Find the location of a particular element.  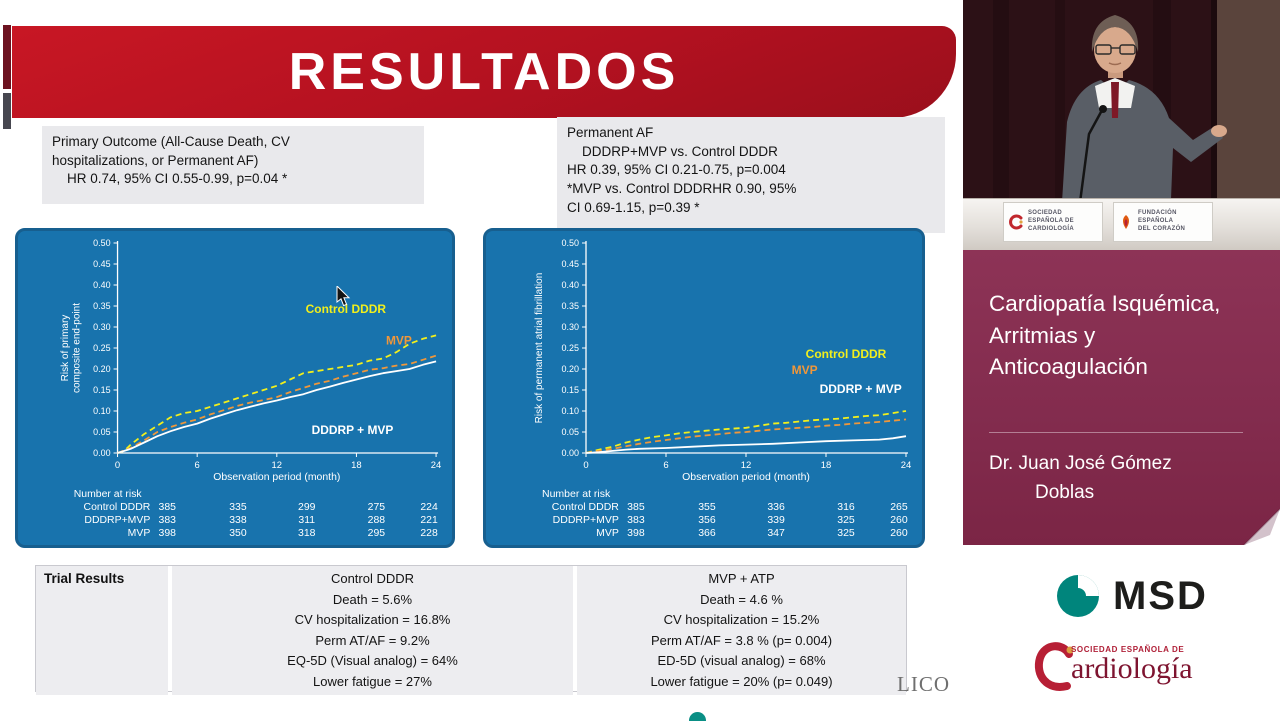

x-tick-label: 0 is located at coordinates (117, 465).